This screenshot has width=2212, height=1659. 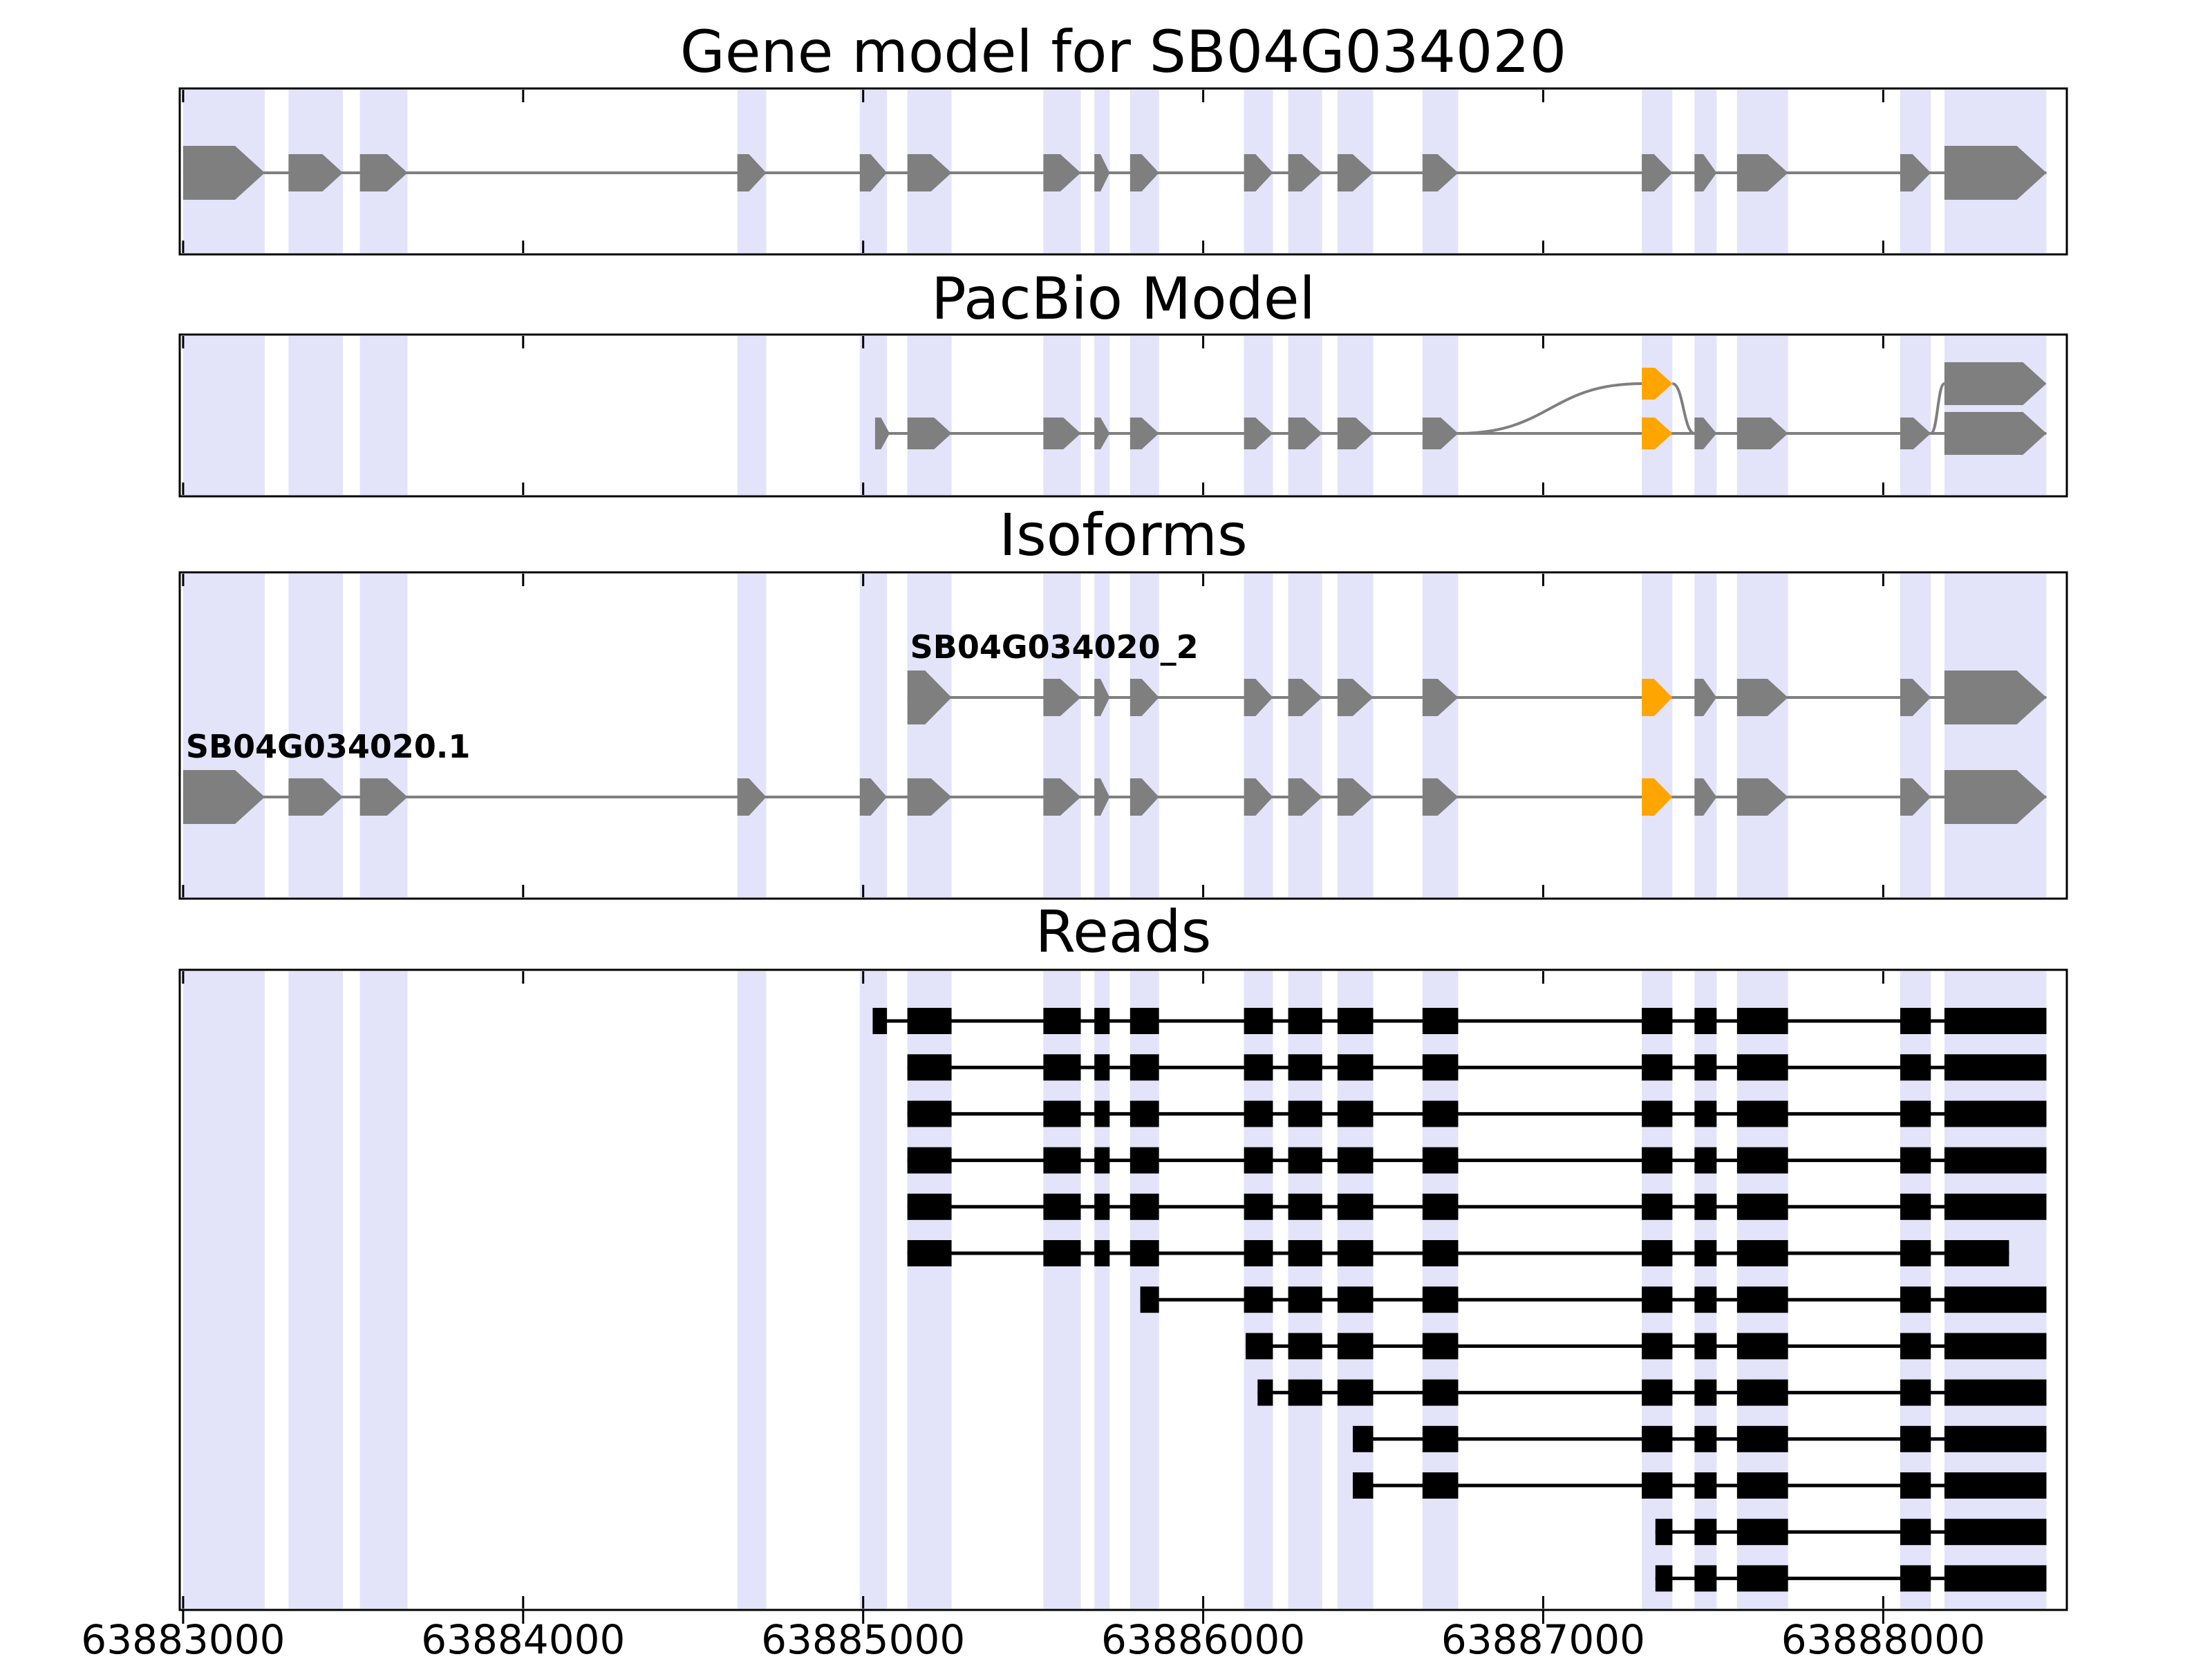 I want to click on panel-title-reads: Reads, so click(x=1124, y=932).